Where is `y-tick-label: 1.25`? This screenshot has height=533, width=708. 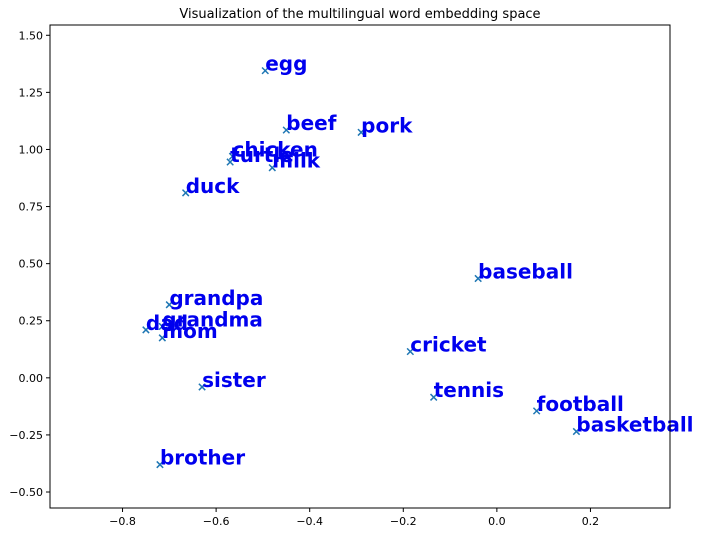 y-tick-label: 1.25 is located at coordinates (31, 92).